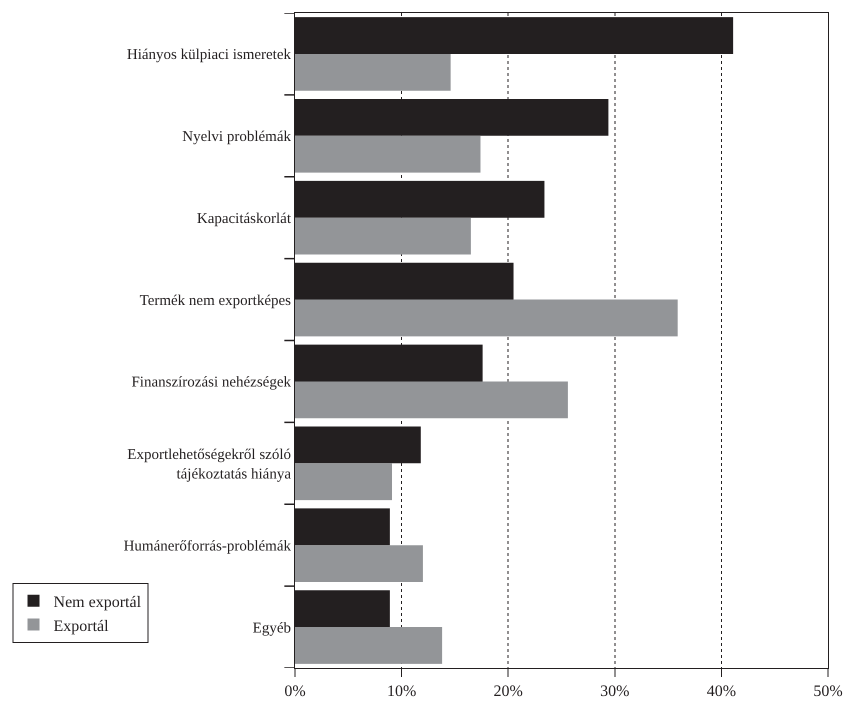  What do you see at coordinates (216, 300) in the screenshot?
I see `y-tick-label: Termék nem exportképes` at bounding box center [216, 300].